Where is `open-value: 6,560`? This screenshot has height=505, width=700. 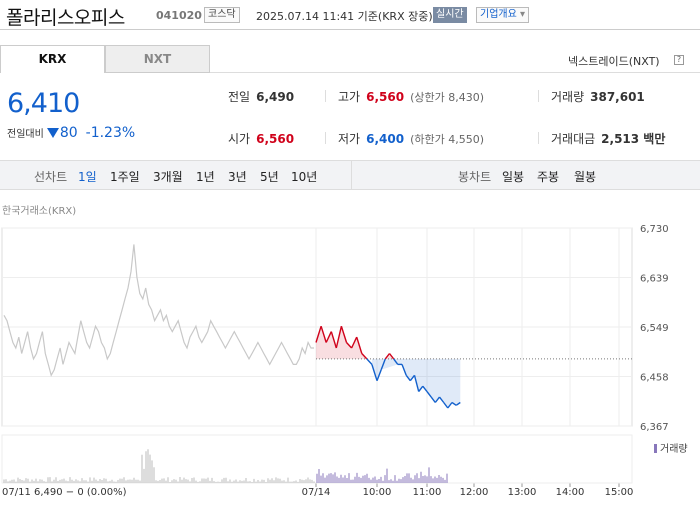
open-value: 6,560 is located at coordinates (275, 139).